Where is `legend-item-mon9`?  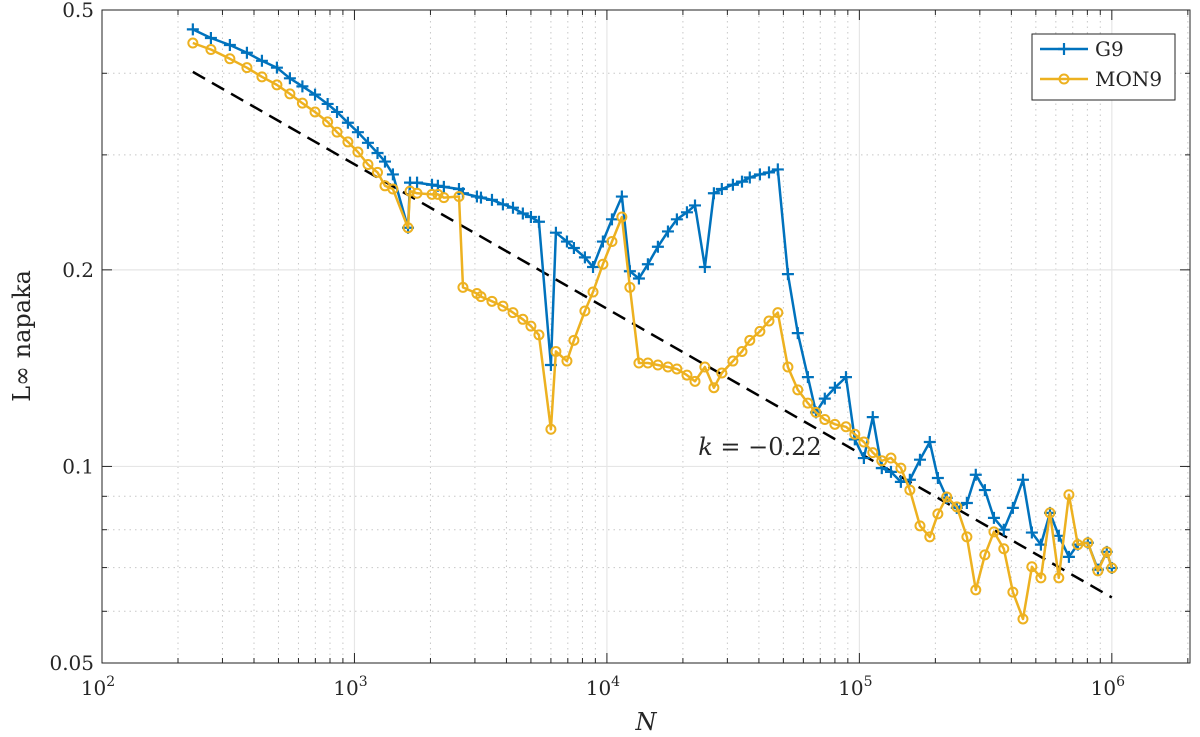
legend-item-mon9 is located at coordinates (1064, 79).